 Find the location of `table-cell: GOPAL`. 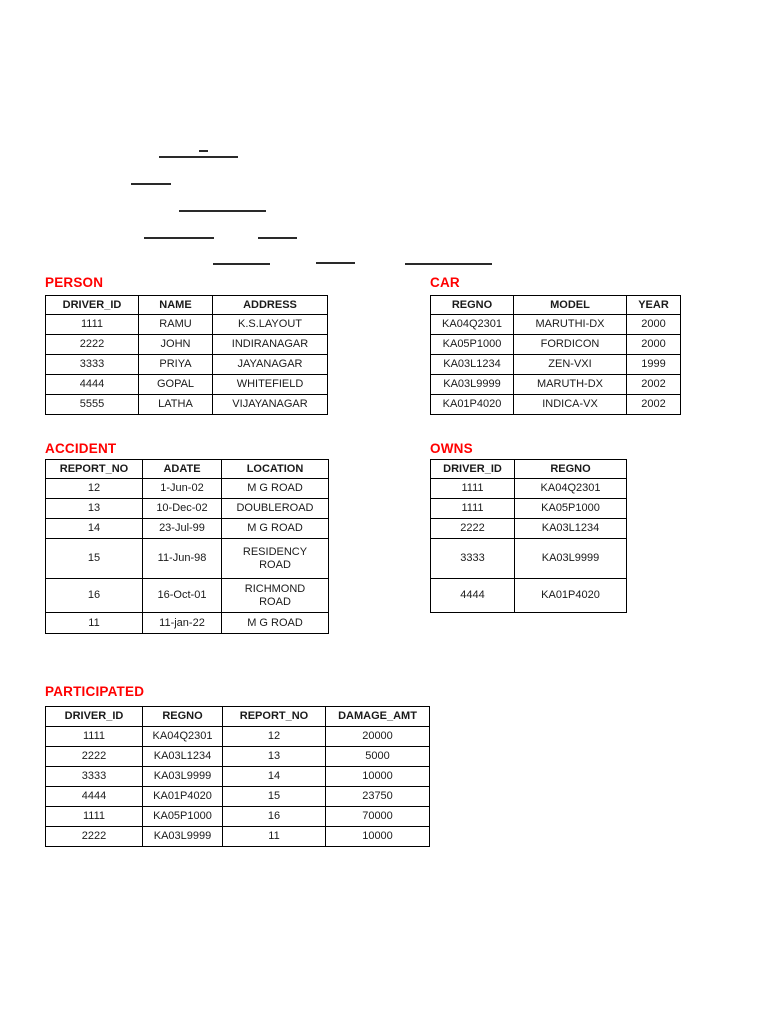

table-cell: GOPAL is located at coordinates (175, 384).